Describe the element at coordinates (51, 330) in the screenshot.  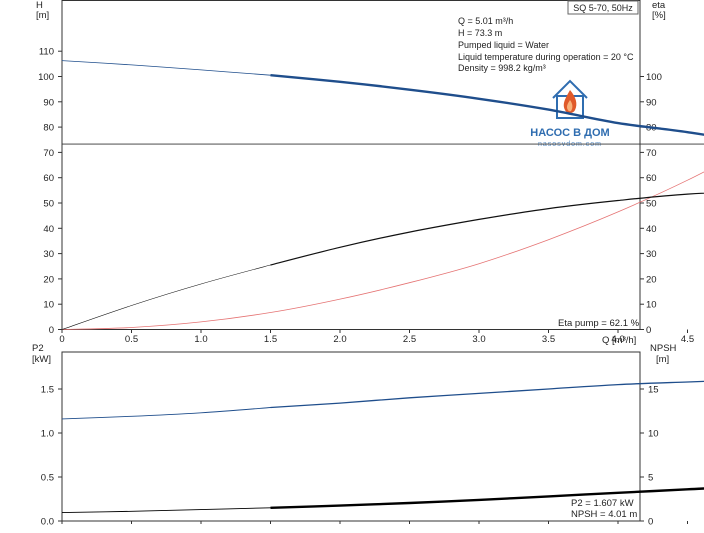
I see `top-y-left-tick-label: 0` at that location.